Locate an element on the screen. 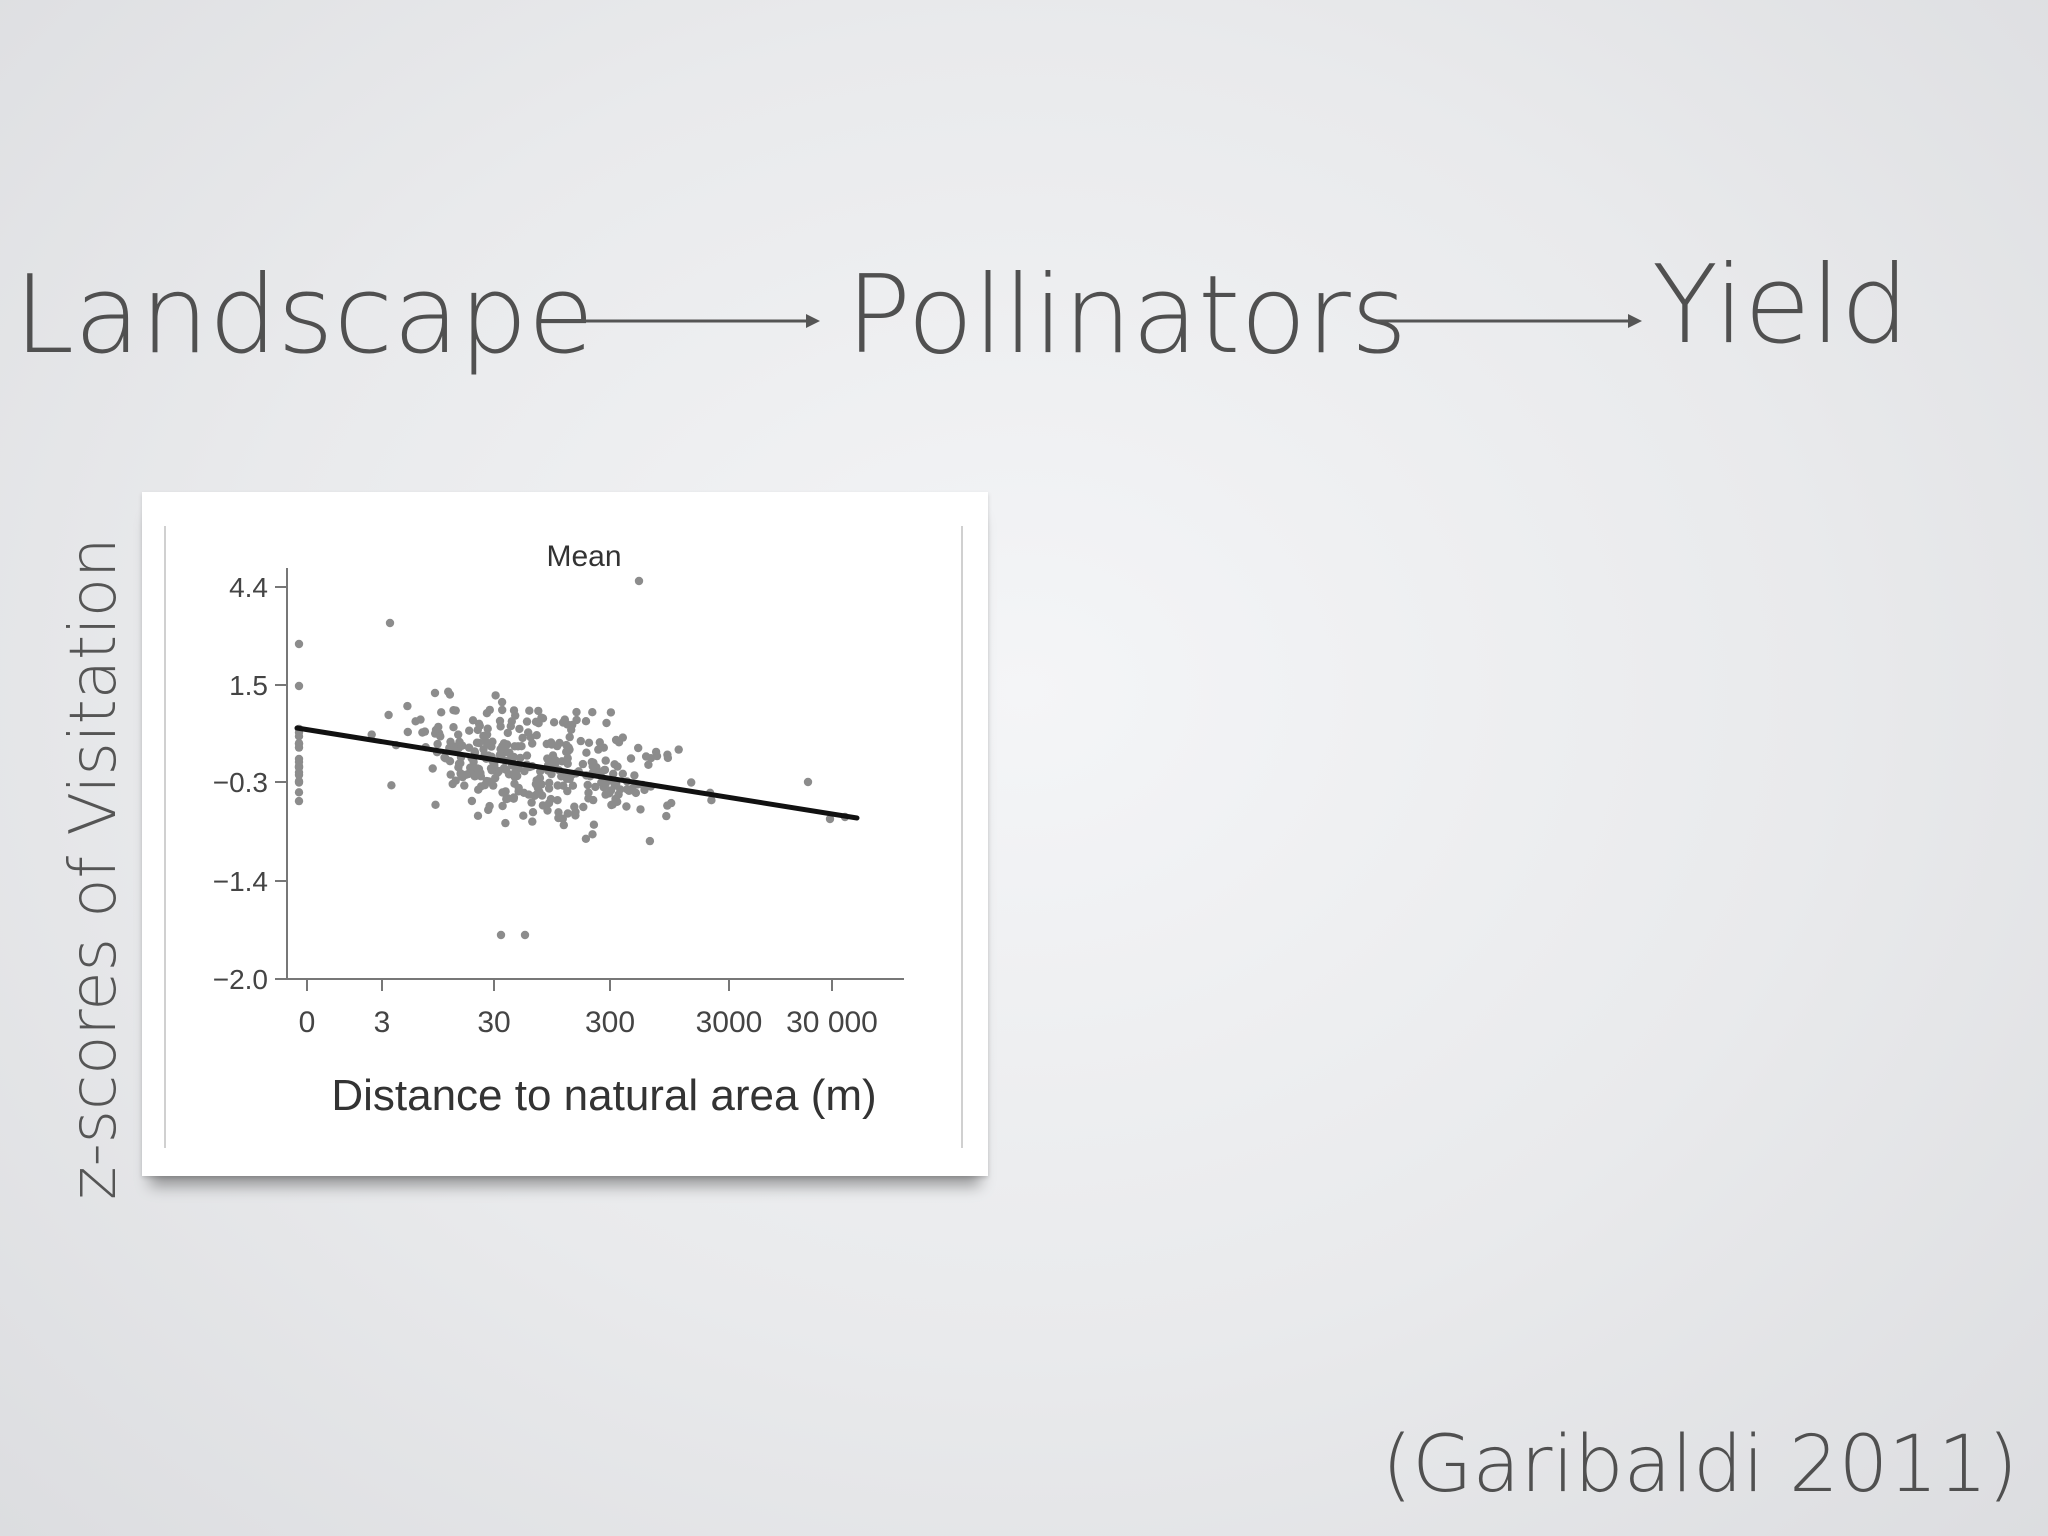  x-tick-label: 3 is located at coordinates (382, 1022).